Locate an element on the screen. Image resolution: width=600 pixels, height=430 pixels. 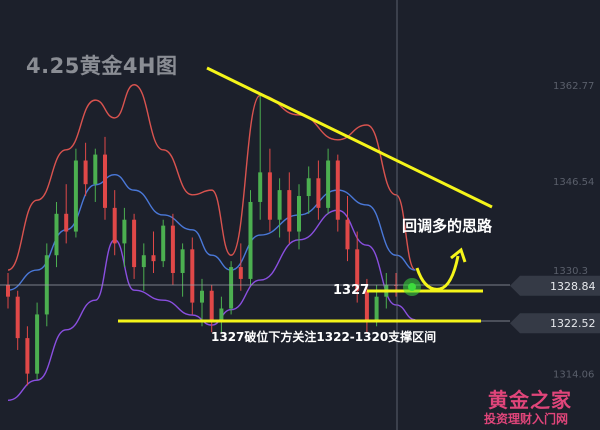
price-tag-label: 1322.52 is located at coordinates (573, 323).